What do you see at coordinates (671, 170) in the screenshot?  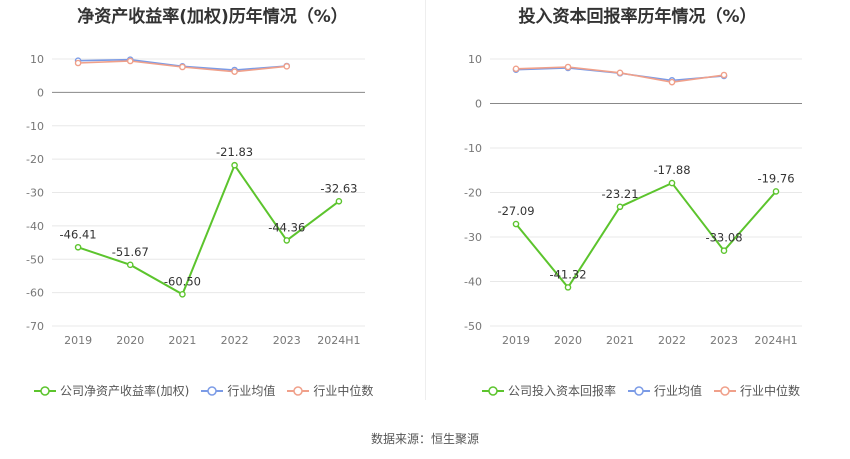 I see `data-label: -17.88` at bounding box center [671, 170].